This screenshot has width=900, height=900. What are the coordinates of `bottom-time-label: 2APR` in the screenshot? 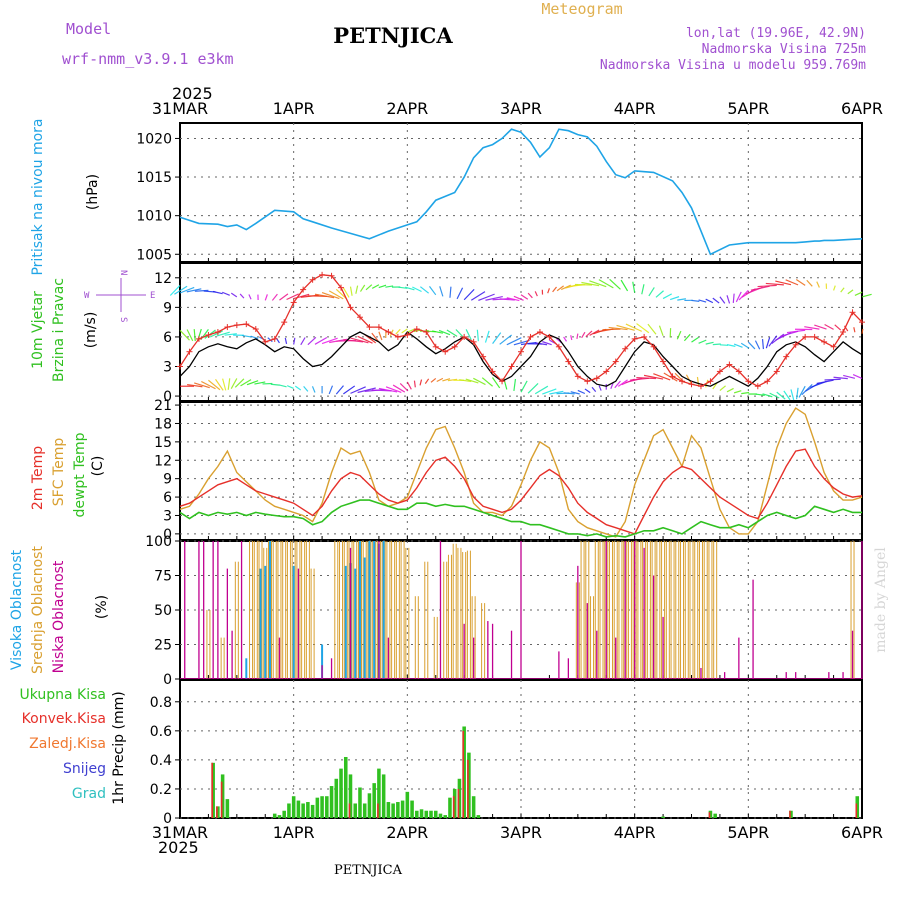 It's located at (407, 832).